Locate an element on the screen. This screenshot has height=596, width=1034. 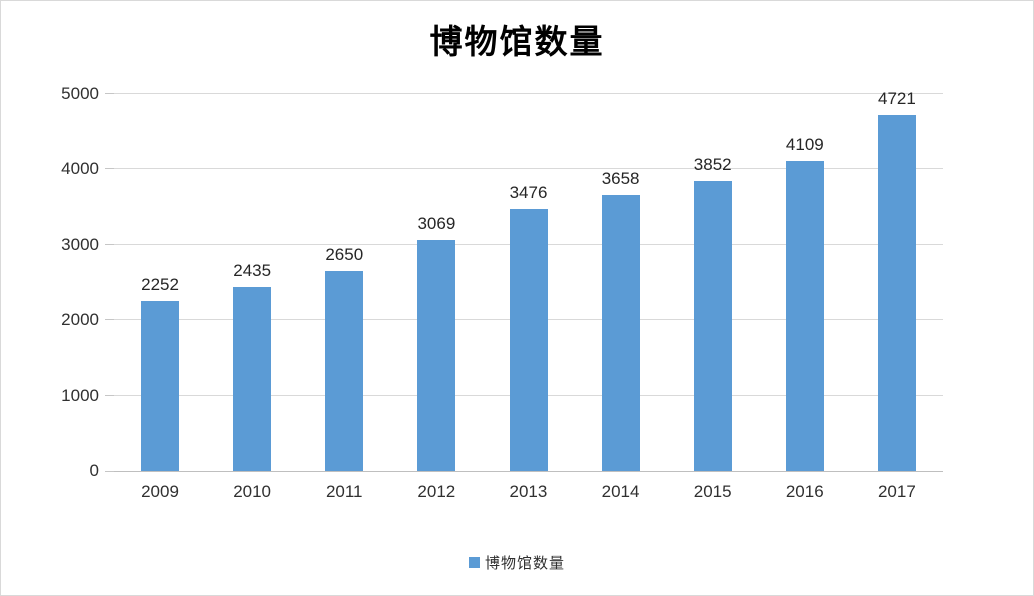
x-axis-line is located at coordinates (524, 471).